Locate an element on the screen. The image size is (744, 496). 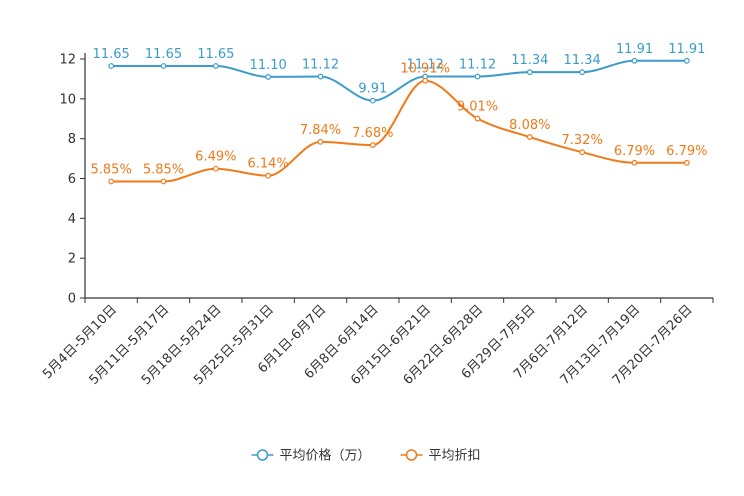
data-label: 6.14% is located at coordinates (268, 164).